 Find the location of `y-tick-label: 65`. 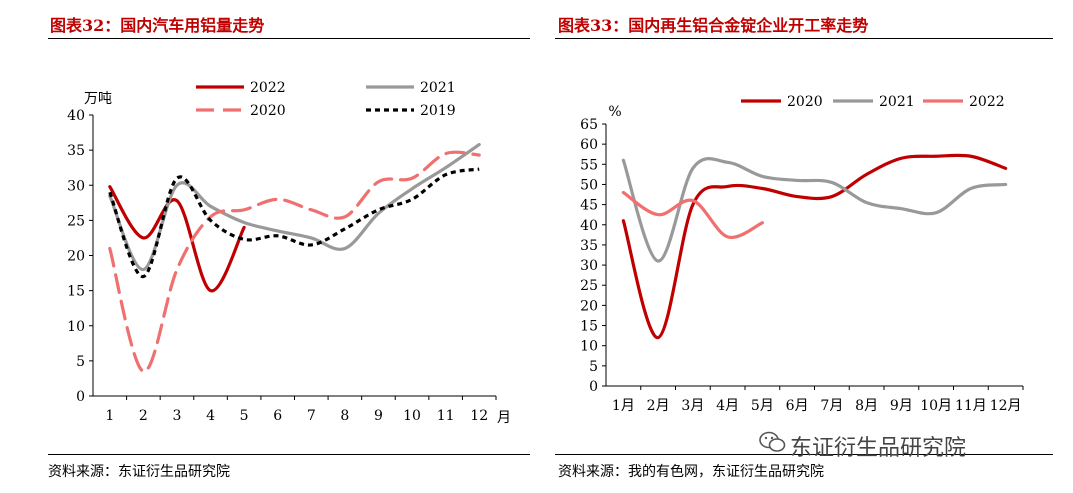

y-tick-label: 65 is located at coordinates (589, 125).